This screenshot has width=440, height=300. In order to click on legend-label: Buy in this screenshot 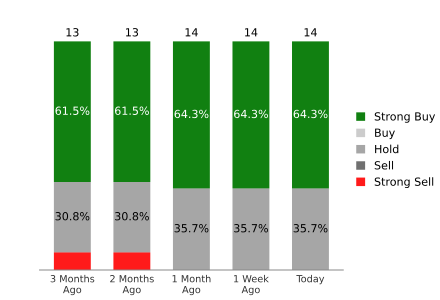, I will do `click(385, 134)`.